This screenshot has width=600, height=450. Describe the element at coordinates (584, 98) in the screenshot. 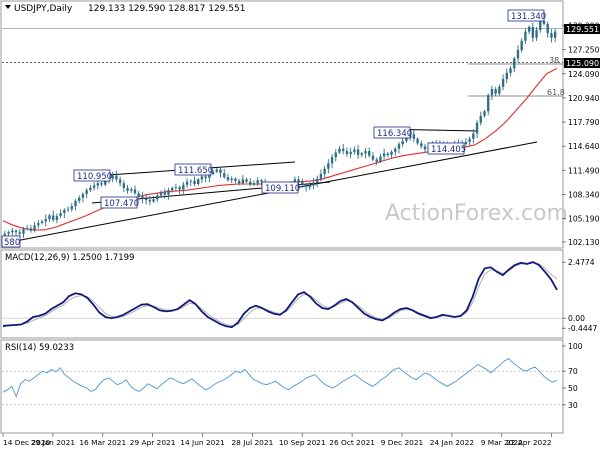

I see `price-tick-label: 120.940` at that location.